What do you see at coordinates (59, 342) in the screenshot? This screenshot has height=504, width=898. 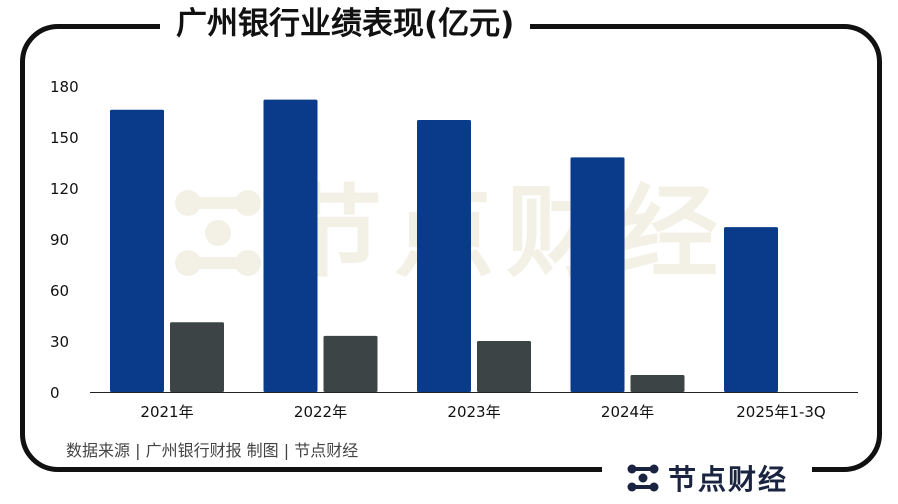 I see `y-tick-label: 30` at bounding box center [59, 342].